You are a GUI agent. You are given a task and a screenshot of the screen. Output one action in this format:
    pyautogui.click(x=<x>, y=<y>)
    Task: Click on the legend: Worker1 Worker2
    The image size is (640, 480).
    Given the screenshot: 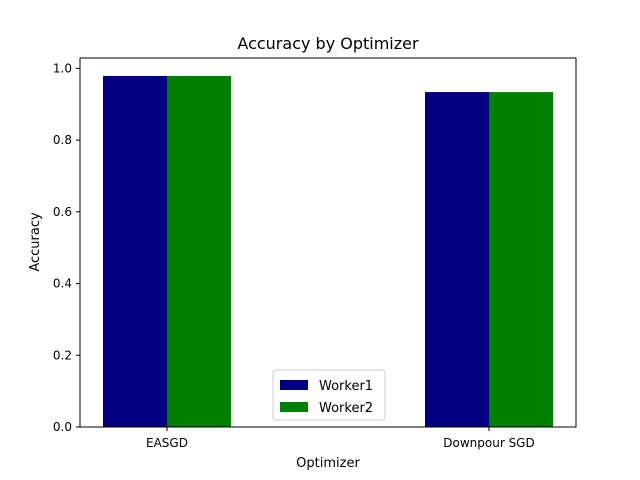 What is the action you would take?
    pyautogui.click(x=329, y=395)
    